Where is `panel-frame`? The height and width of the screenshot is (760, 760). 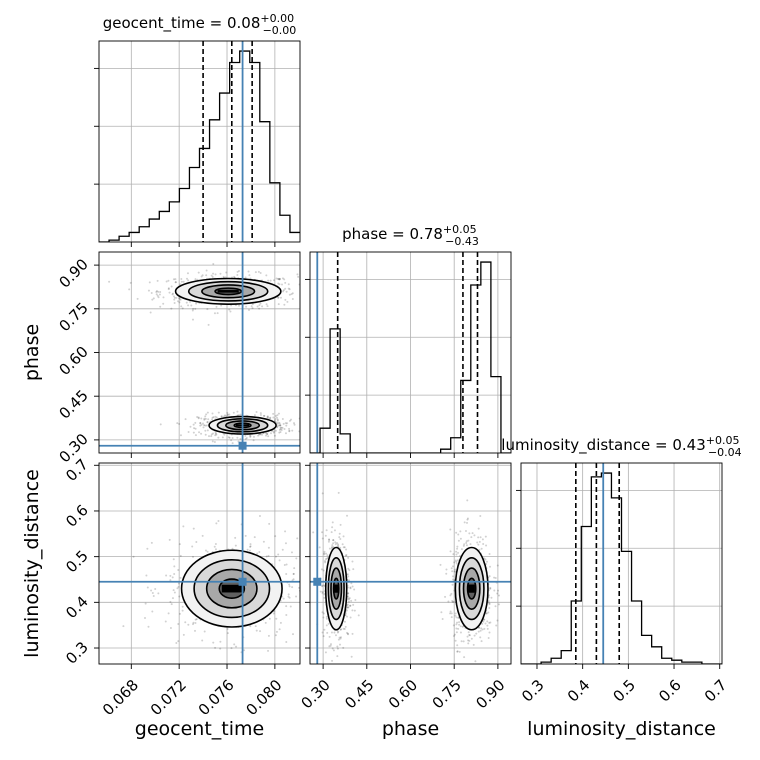
panel-frame is located at coordinates (199, 141).